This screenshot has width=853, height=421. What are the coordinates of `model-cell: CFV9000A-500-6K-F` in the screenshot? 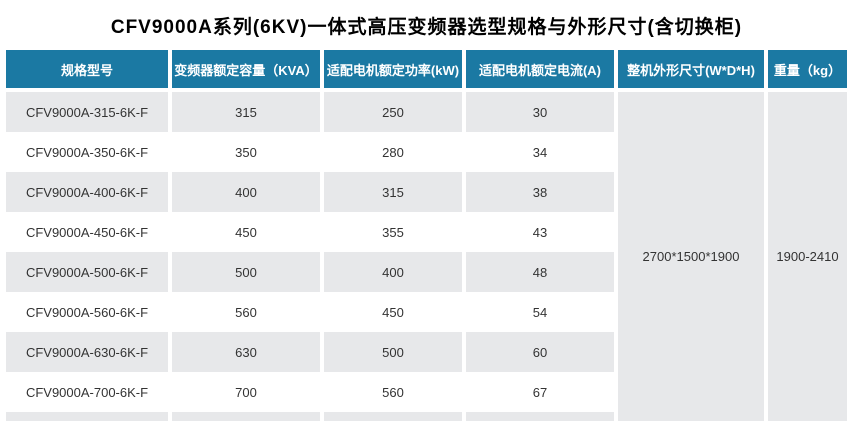 It's located at (87, 272).